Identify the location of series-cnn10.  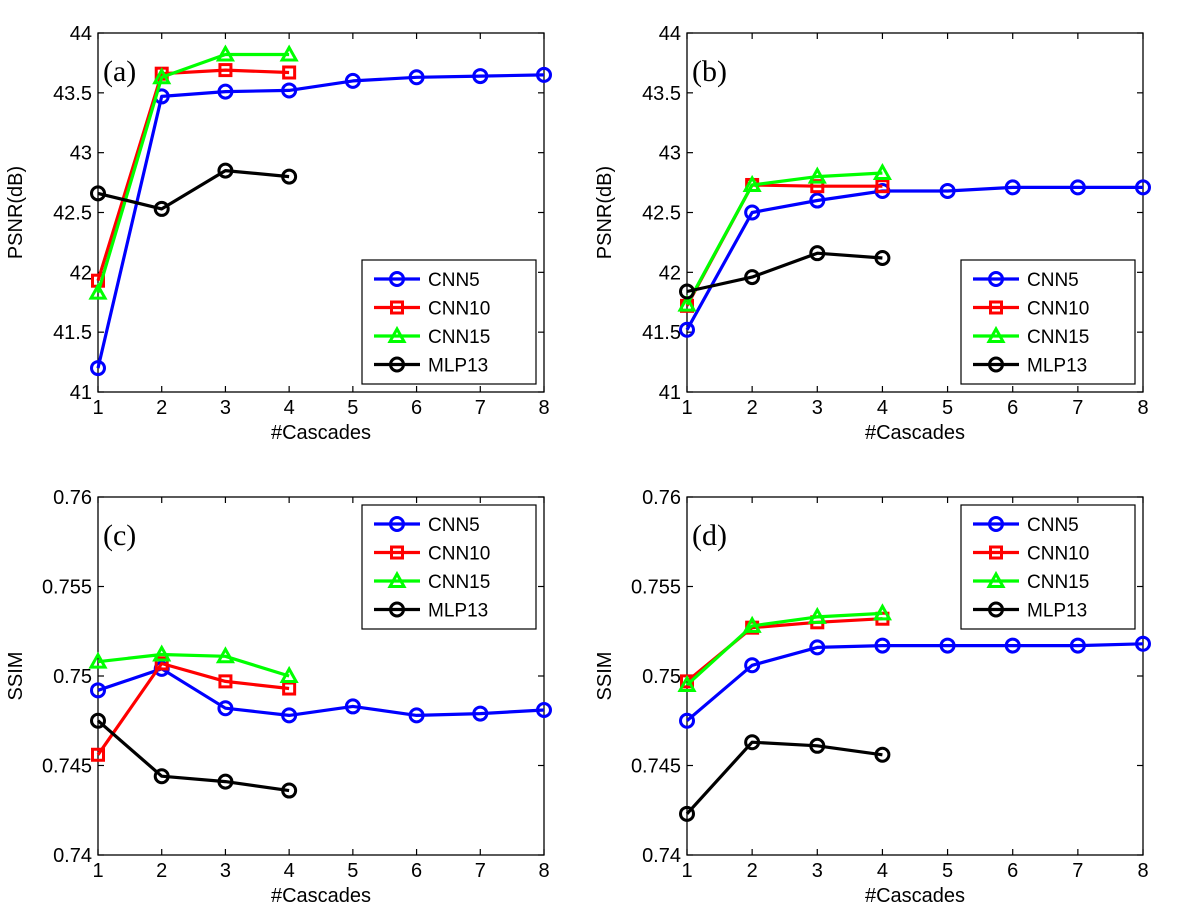
(194, 709).